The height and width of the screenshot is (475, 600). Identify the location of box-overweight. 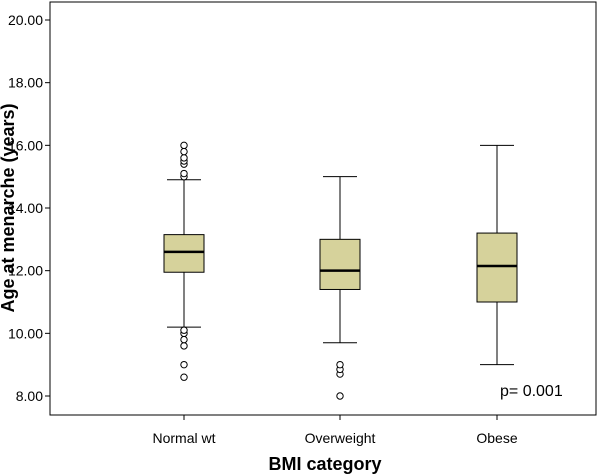
(340, 288).